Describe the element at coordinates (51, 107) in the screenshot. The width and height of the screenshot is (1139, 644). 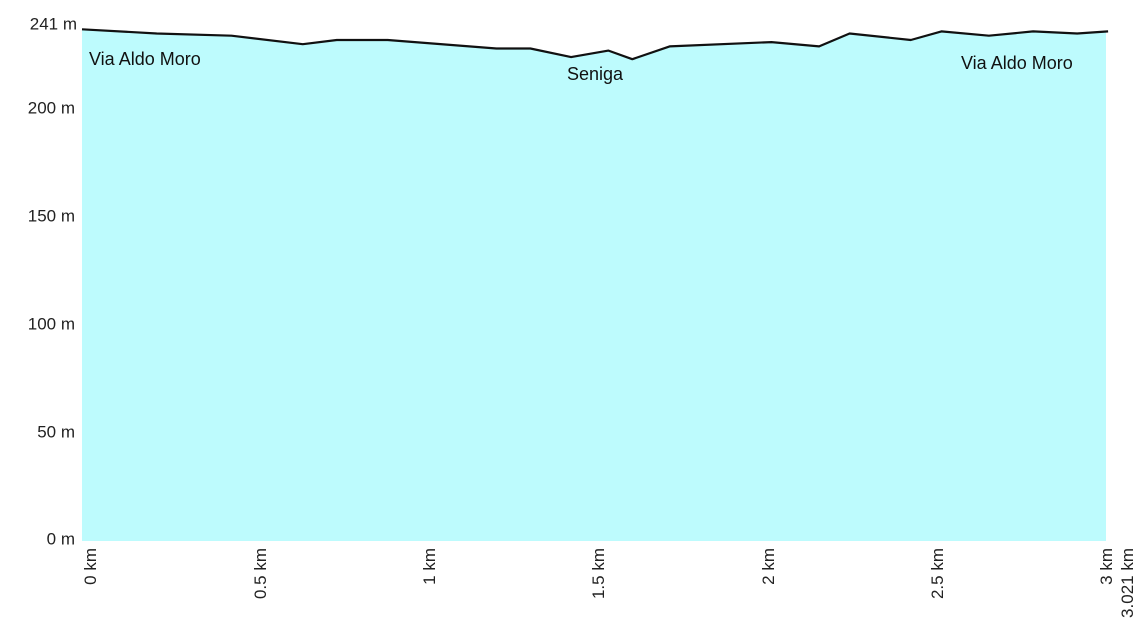
I see `y-tick-label-200: 200 m` at that location.